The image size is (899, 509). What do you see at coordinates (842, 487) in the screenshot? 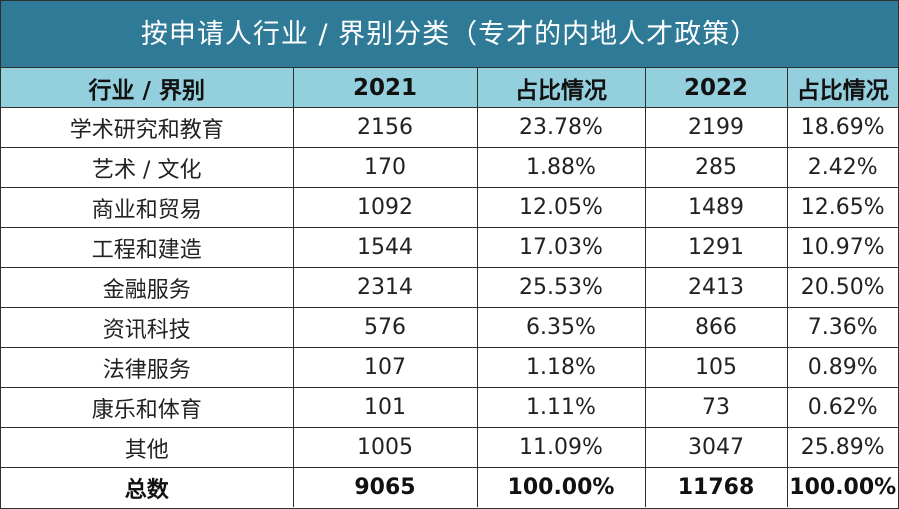
I see `total-share-2022: 100.00%` at bounding box center [842, 487].